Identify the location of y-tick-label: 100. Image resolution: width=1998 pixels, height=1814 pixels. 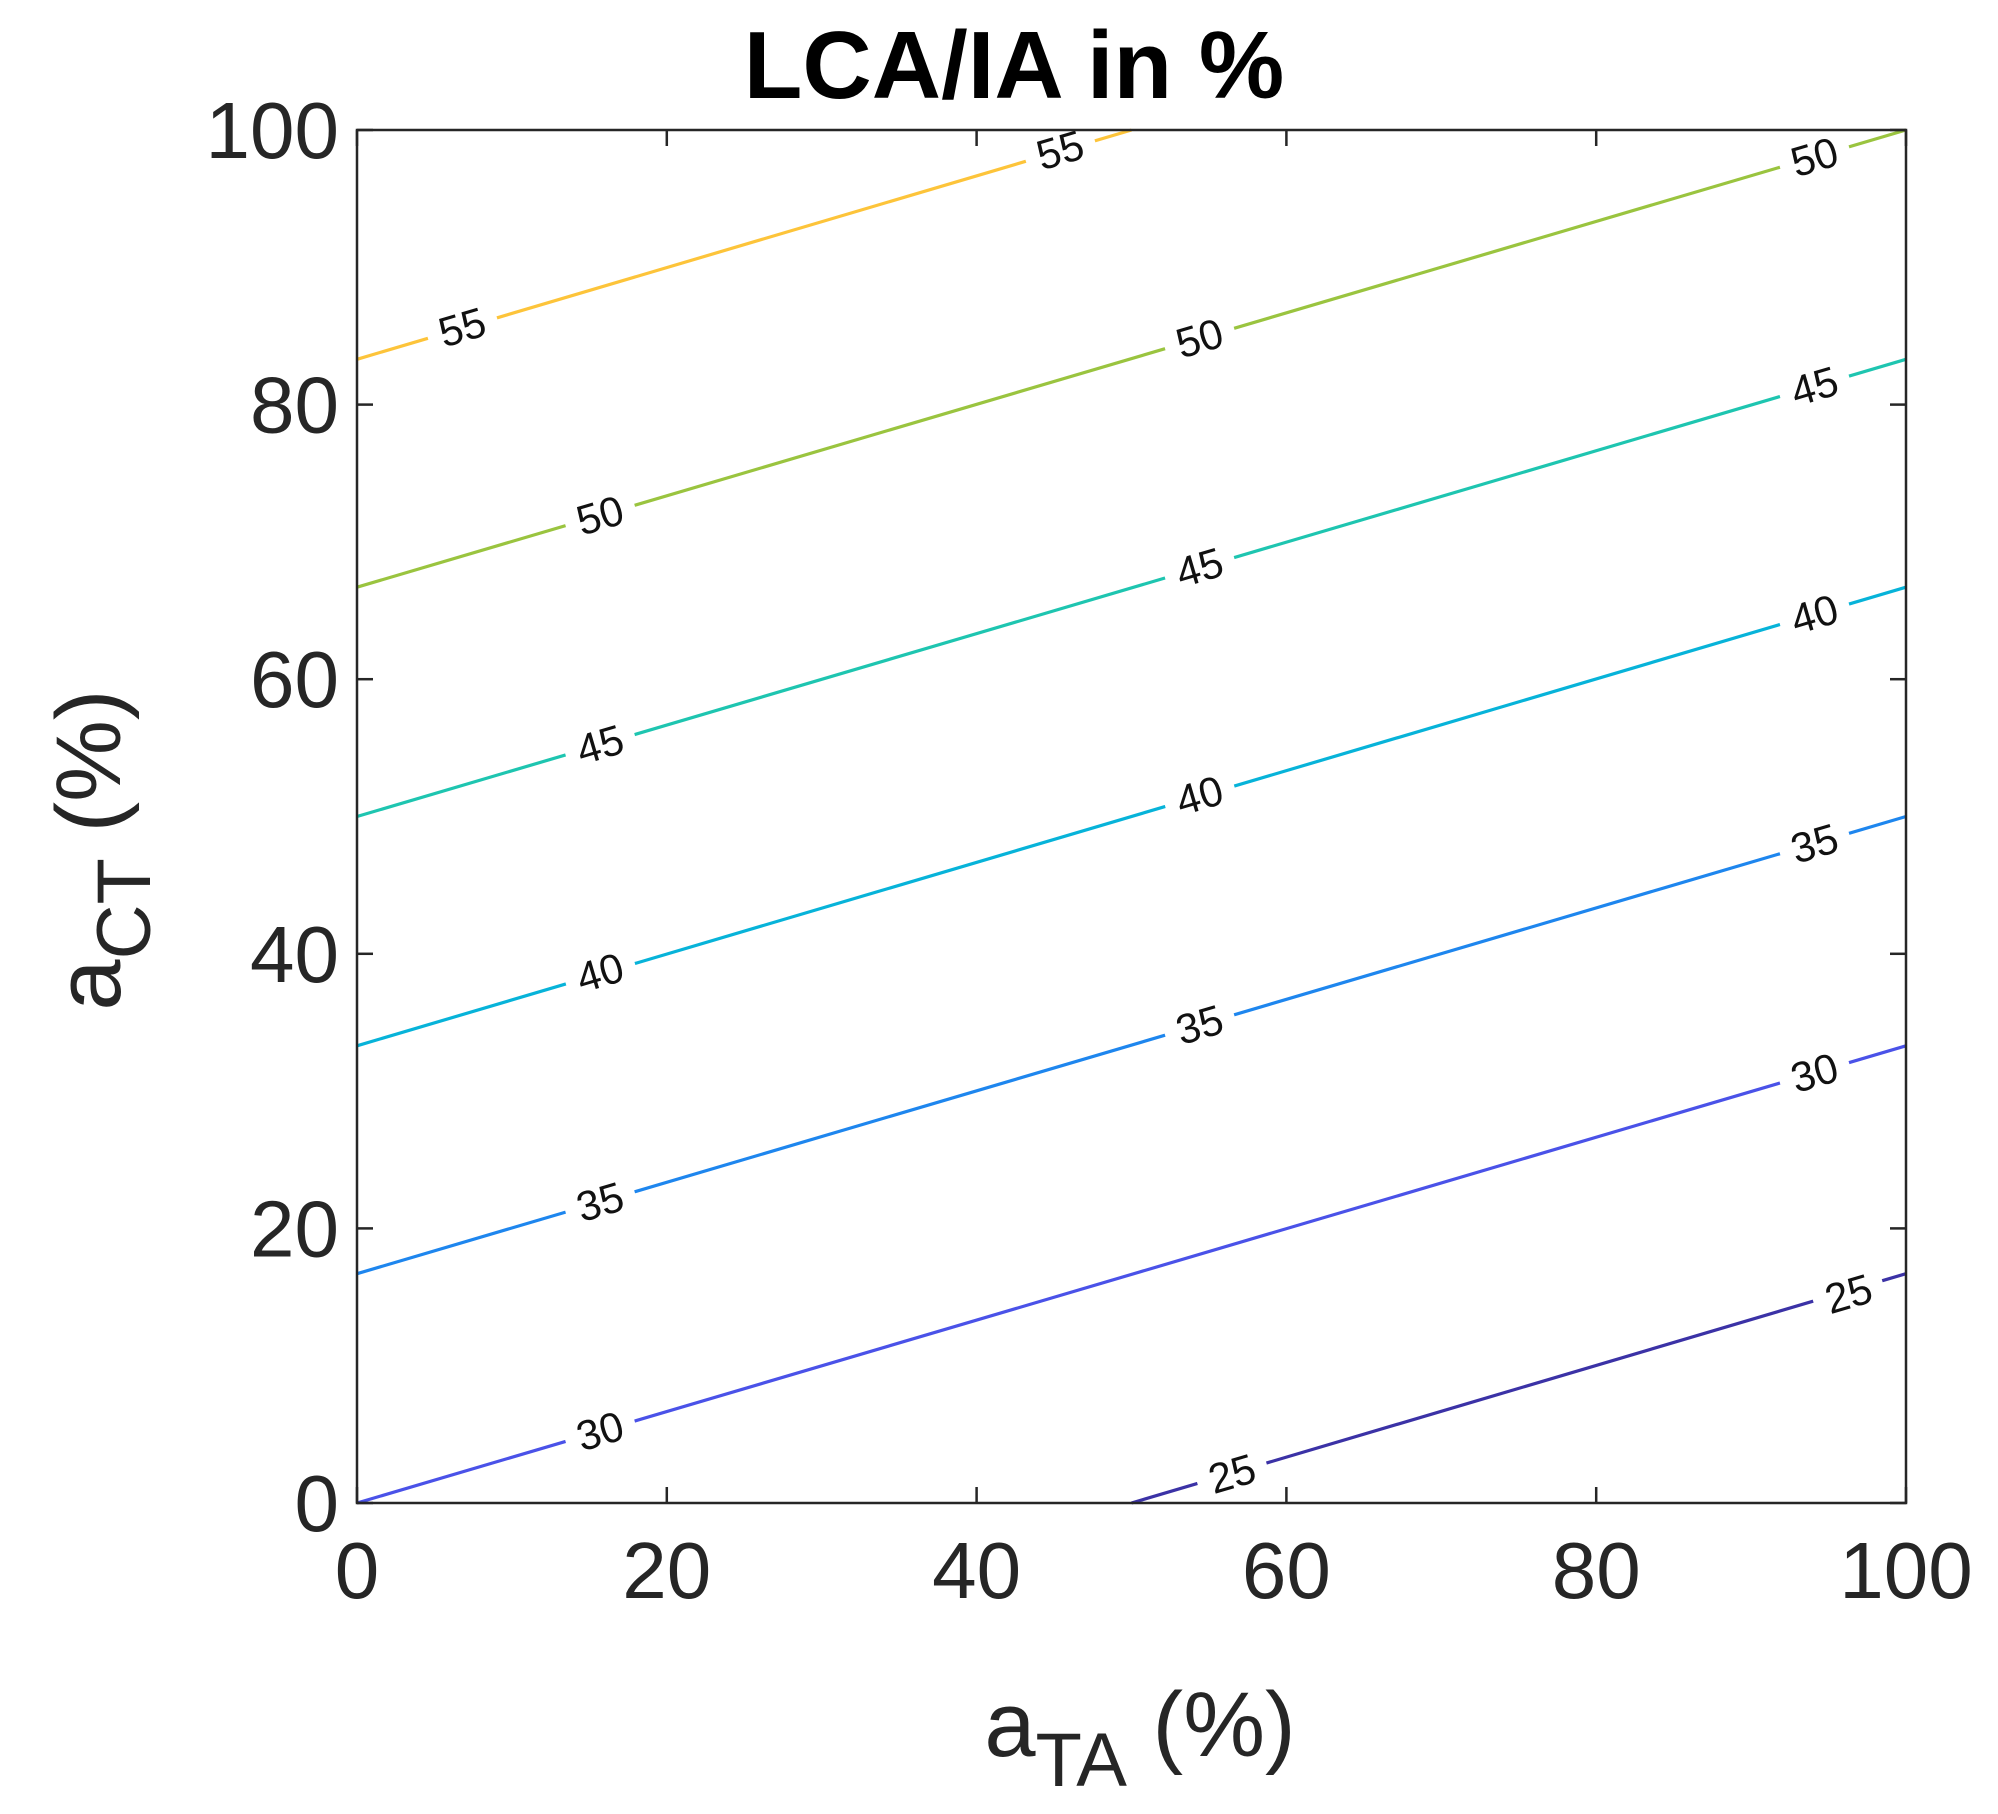
(272, 130).